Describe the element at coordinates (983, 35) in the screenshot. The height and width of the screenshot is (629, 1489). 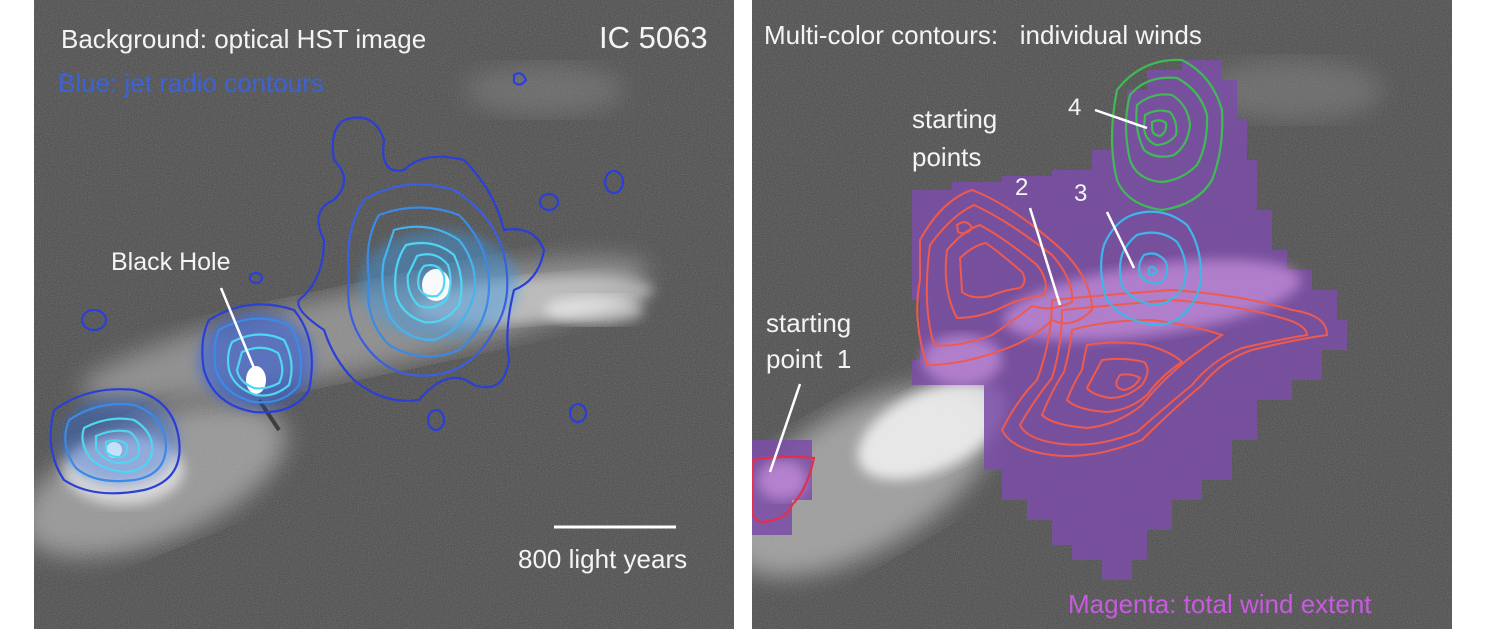
I see `contours-caption: Multi-color contours: individual winds` at that location.